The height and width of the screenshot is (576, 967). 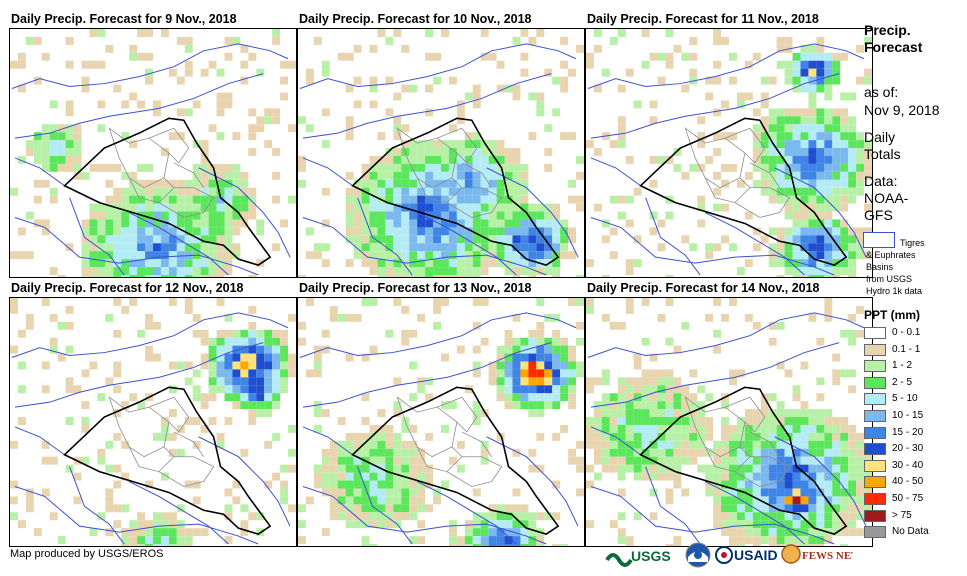 I want to click on basin-boundary, so click(x=327, y=172).